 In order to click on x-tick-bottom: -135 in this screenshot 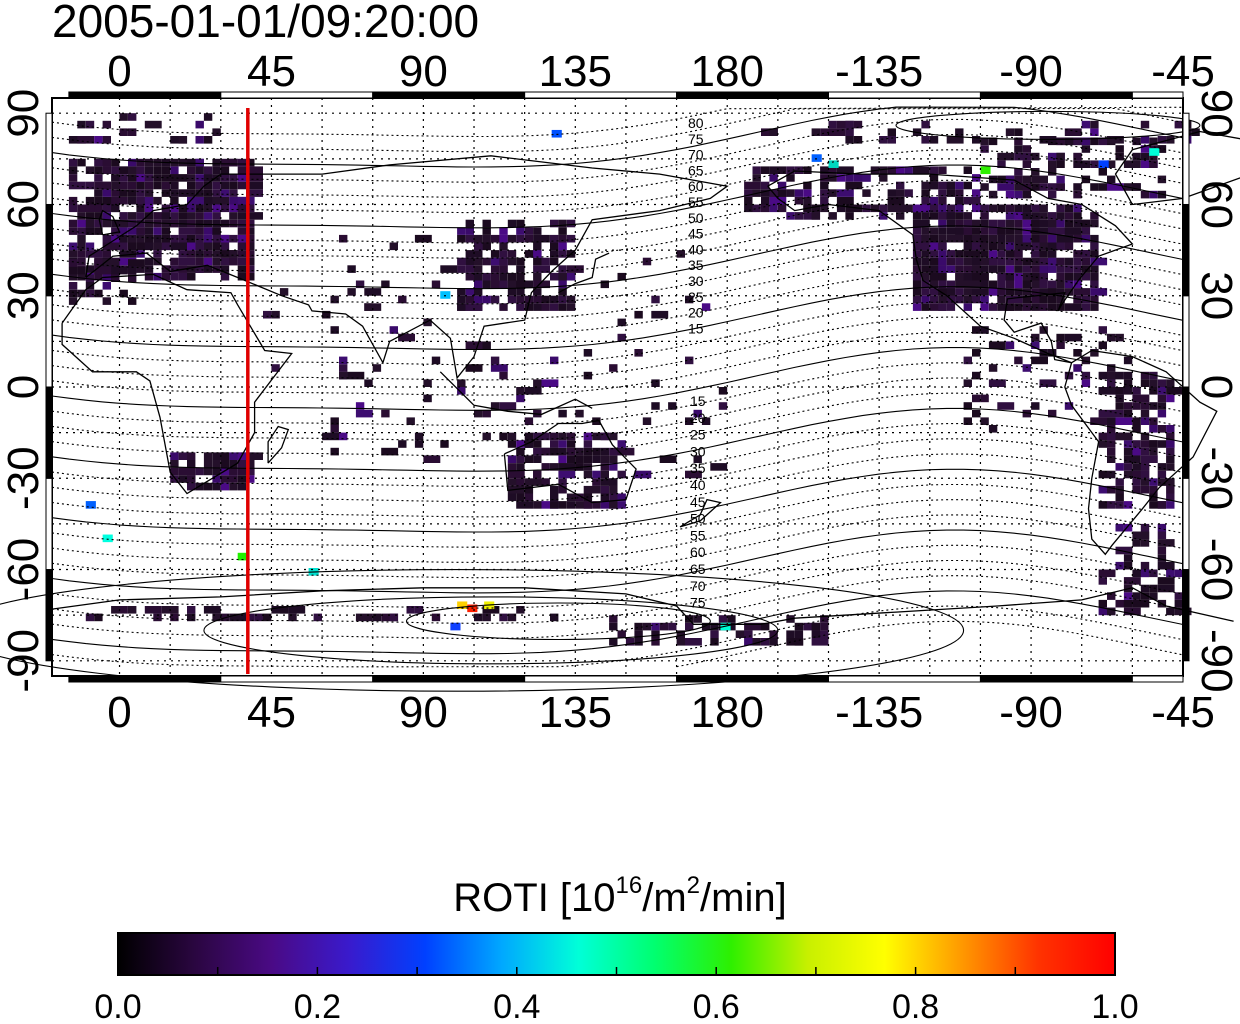, I will do `click(879, 712)`.